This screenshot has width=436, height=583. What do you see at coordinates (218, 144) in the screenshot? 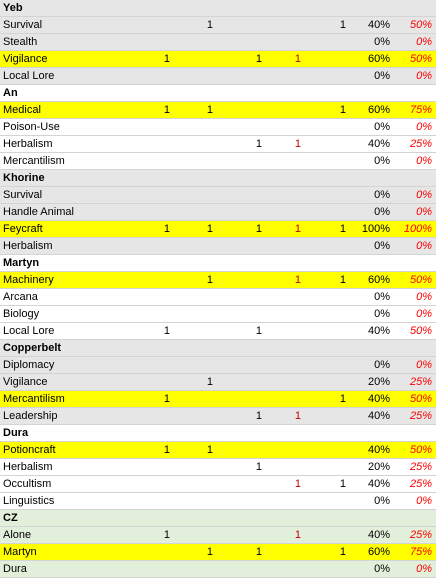
I see `skill-row: Herbalism 1 1 40% 25%` at bounding box center [218, 144].